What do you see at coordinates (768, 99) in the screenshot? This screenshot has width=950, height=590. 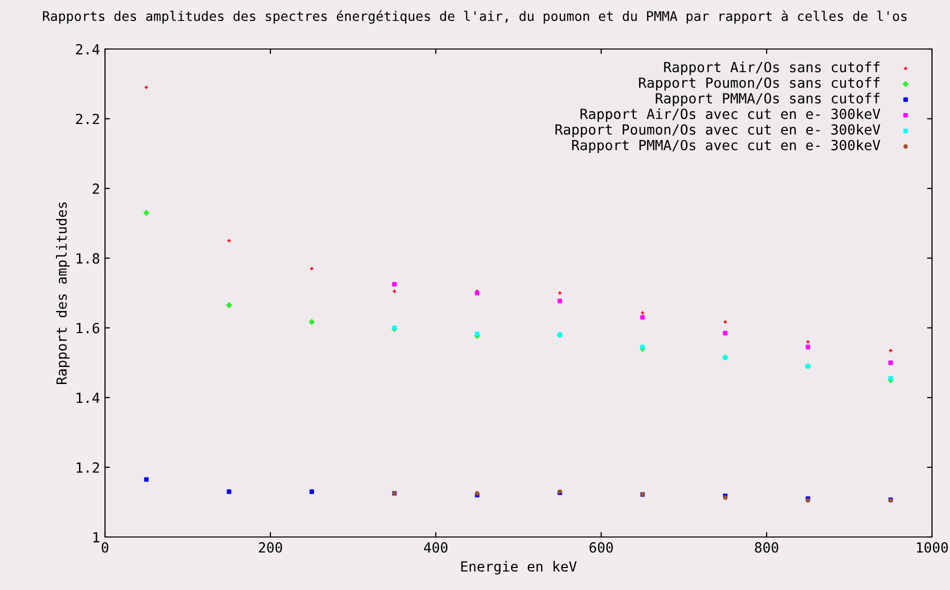 I see `legend-label: Rapport PMMA/Os sans cutoff` at bounding box center [768, 99].